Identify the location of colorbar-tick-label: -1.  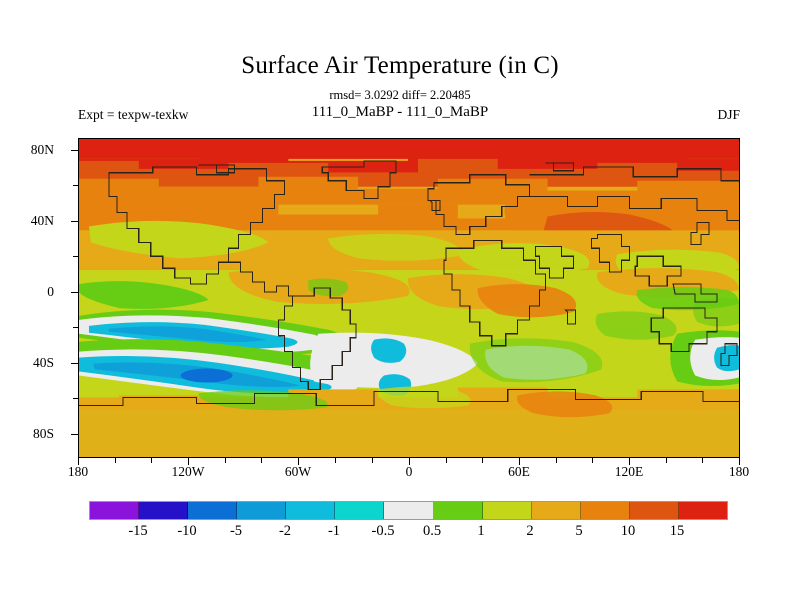
(334, 531).